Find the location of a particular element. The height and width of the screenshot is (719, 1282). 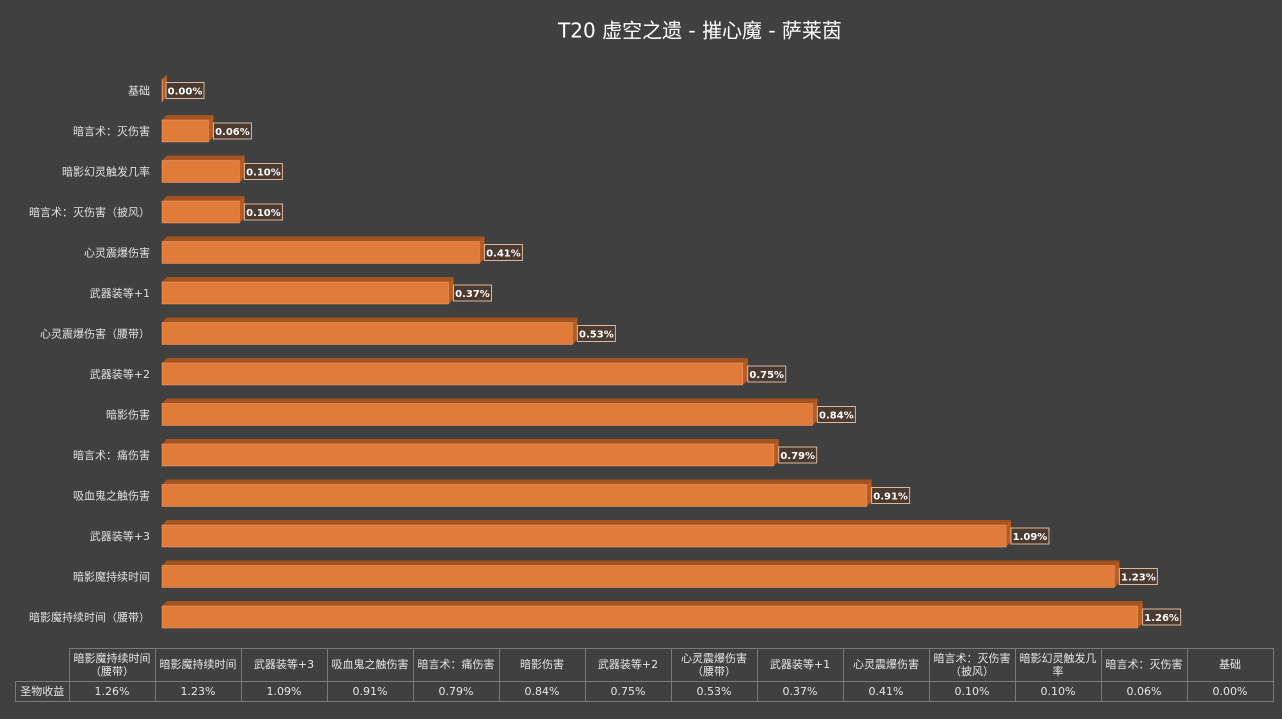

table-value: 0.79% is located at coordinates (456, 691).